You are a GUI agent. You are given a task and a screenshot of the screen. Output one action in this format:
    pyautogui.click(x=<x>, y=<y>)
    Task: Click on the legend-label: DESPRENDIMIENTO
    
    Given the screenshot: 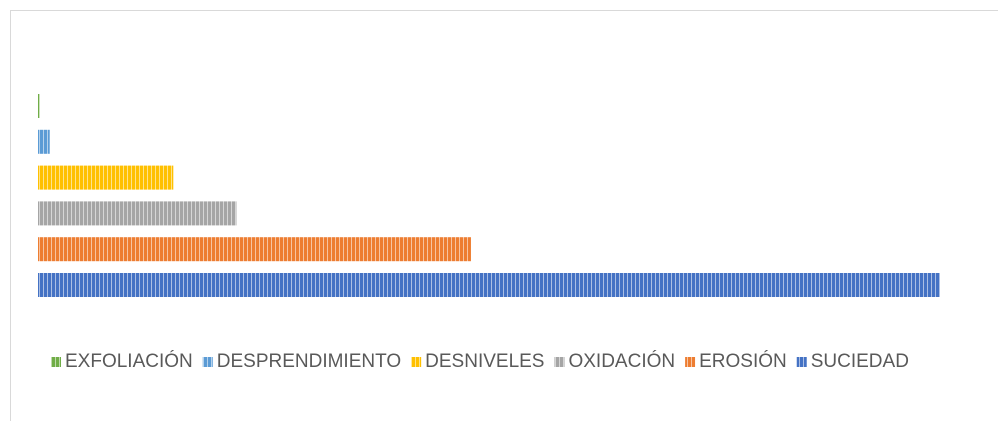 What is the action you would take?
    pyautogui.click(x=309, y=361)
    